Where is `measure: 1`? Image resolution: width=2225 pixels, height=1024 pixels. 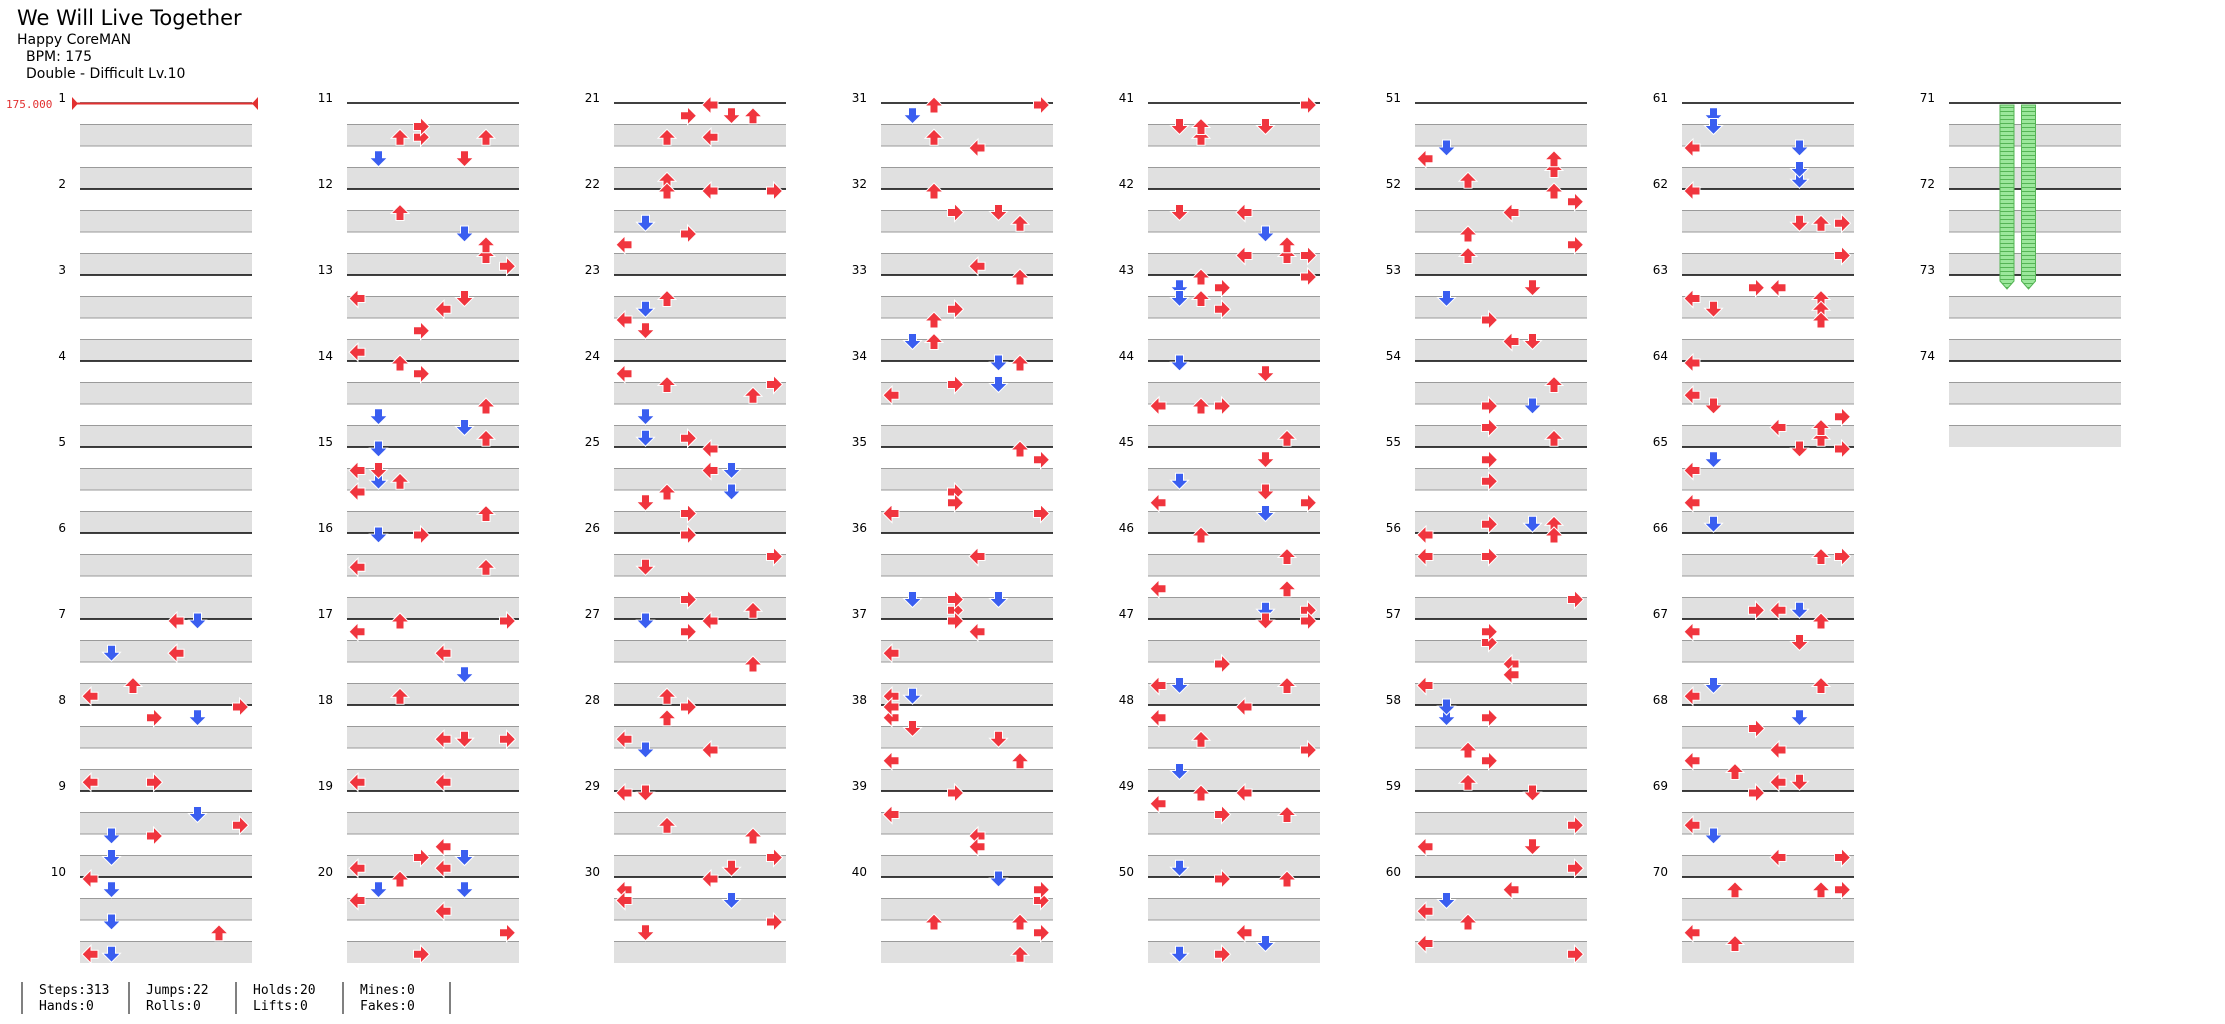 measure: 1 is located at coordinates (155, 140).